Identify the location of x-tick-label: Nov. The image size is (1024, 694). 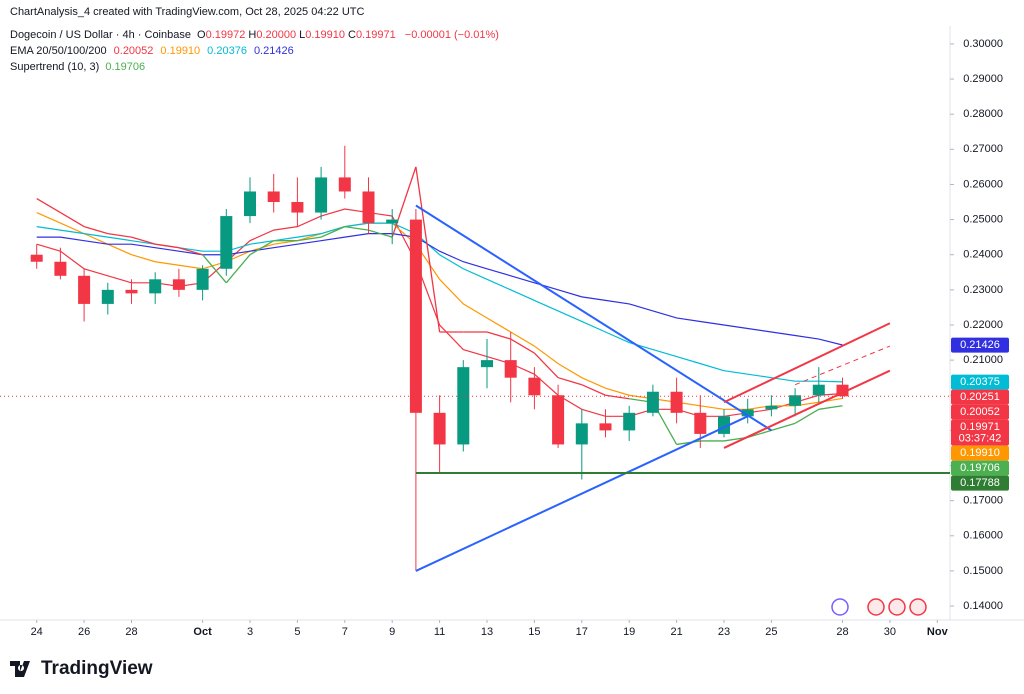
(938, 632).